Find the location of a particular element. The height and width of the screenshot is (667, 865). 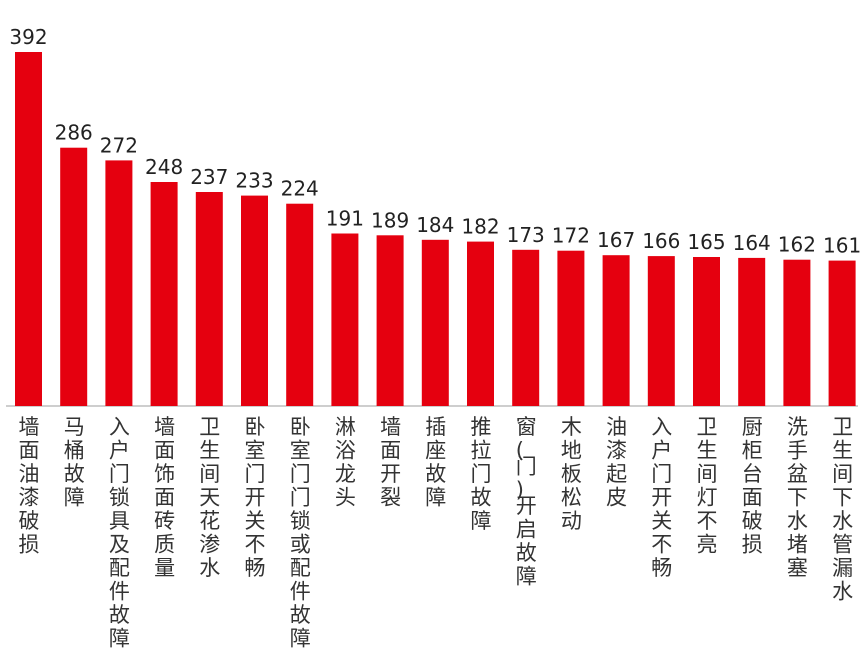

category-label-16: 卫生间灯不亮 is located at coordinates (707, 486).